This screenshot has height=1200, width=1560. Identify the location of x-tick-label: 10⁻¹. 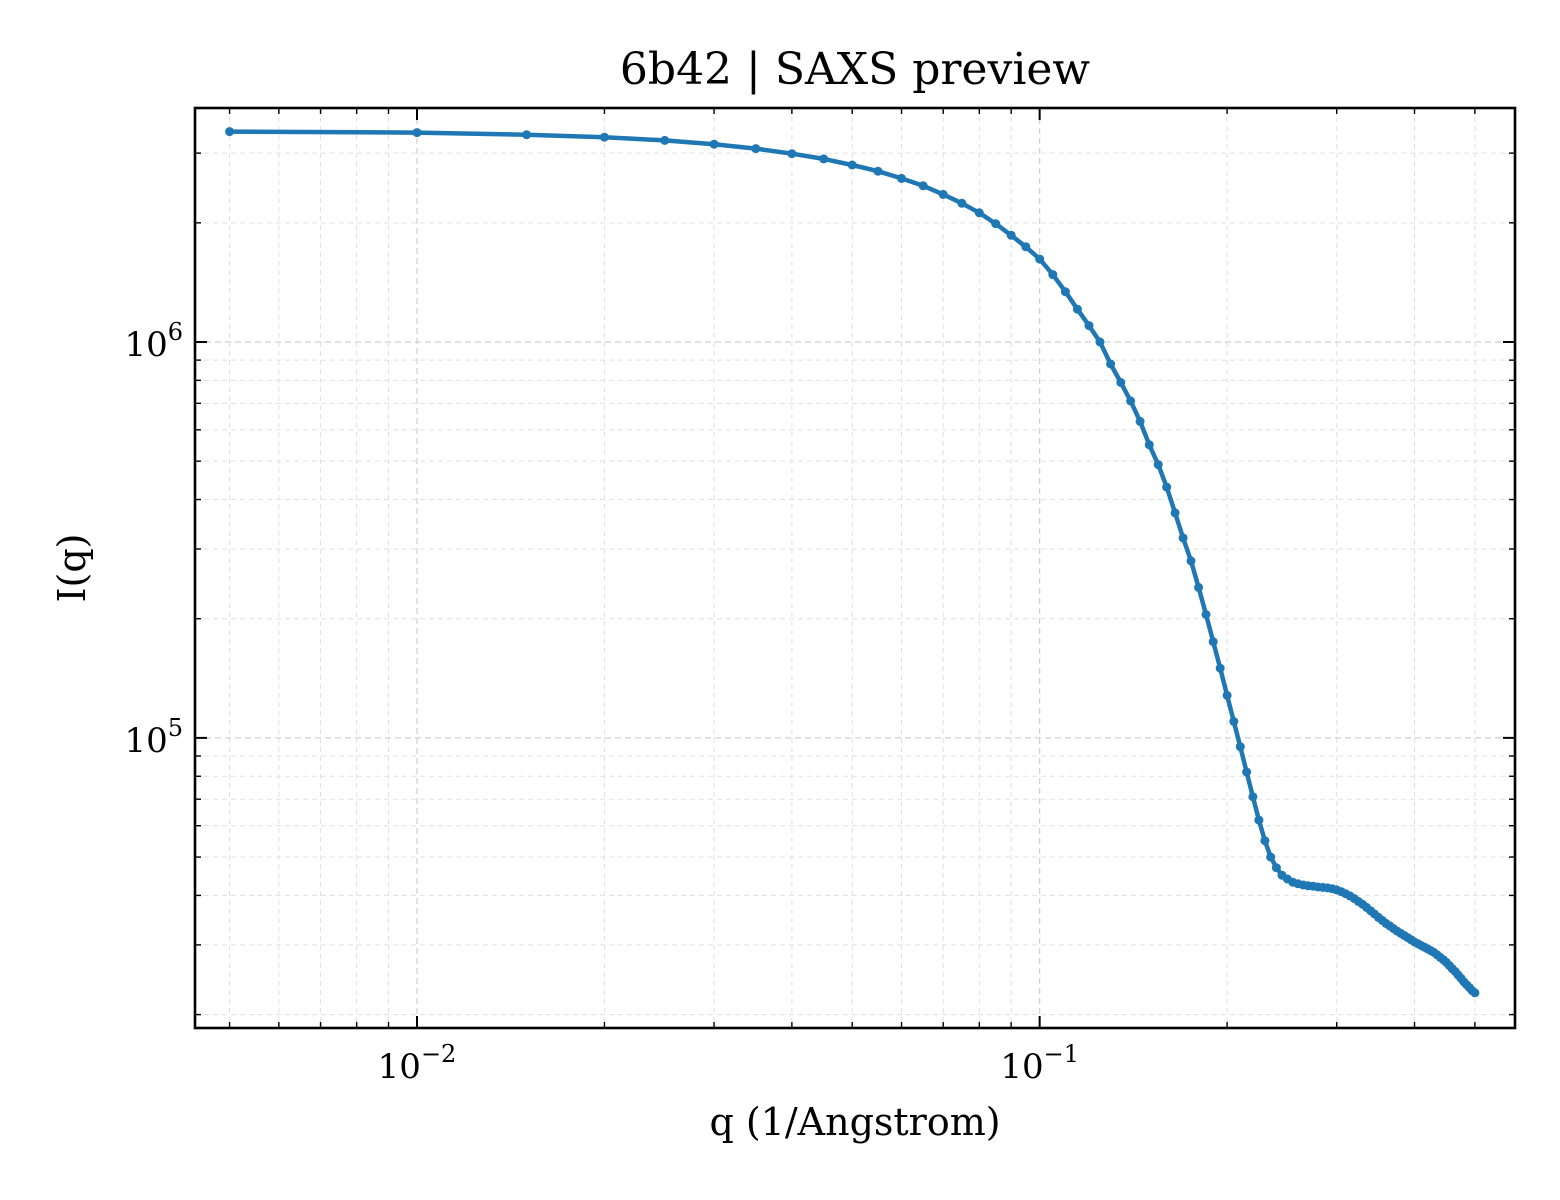
(1039, 1063).